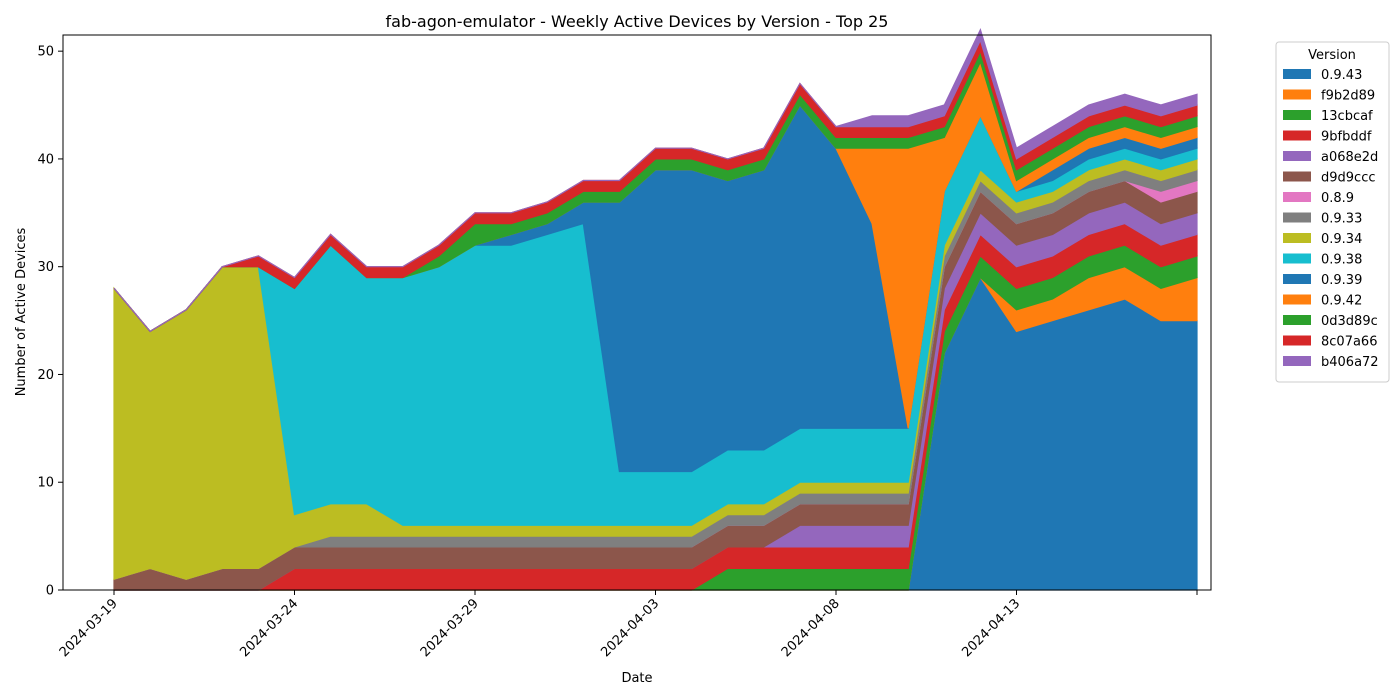 This screenshot has width=1400, height=700. What do you see at coordinates (50, 591) in the screenshot?
I see `y-tick-label: 0` at bounding box center [50, 591].